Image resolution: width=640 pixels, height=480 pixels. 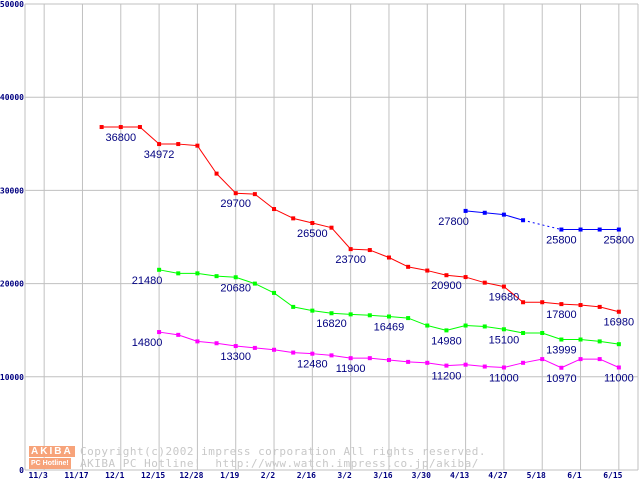 I want to click on x-tick-label: 6/15, so click(x=612, y=475).